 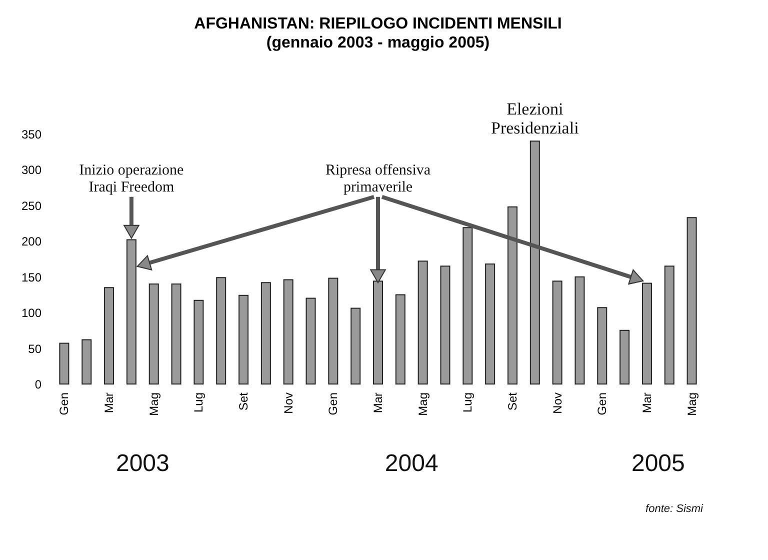 What do you see at coordinates (675, 509) in the screenshot?
I see `source-note: fonte: Sismi` at bounding box center [675, 509].